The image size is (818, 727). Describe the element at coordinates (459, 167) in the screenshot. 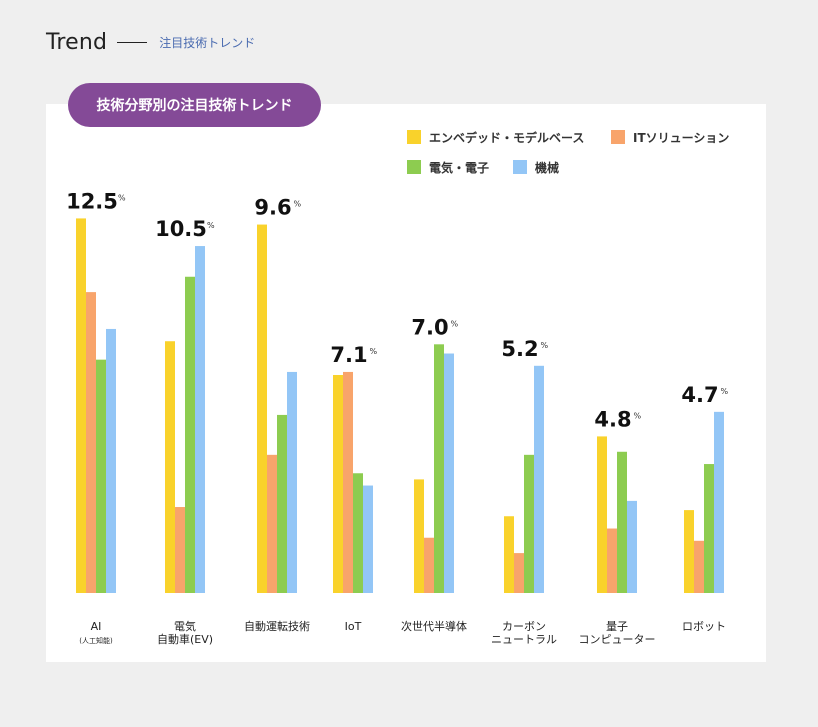

I see `legend-label: 電気・電子` at that location.